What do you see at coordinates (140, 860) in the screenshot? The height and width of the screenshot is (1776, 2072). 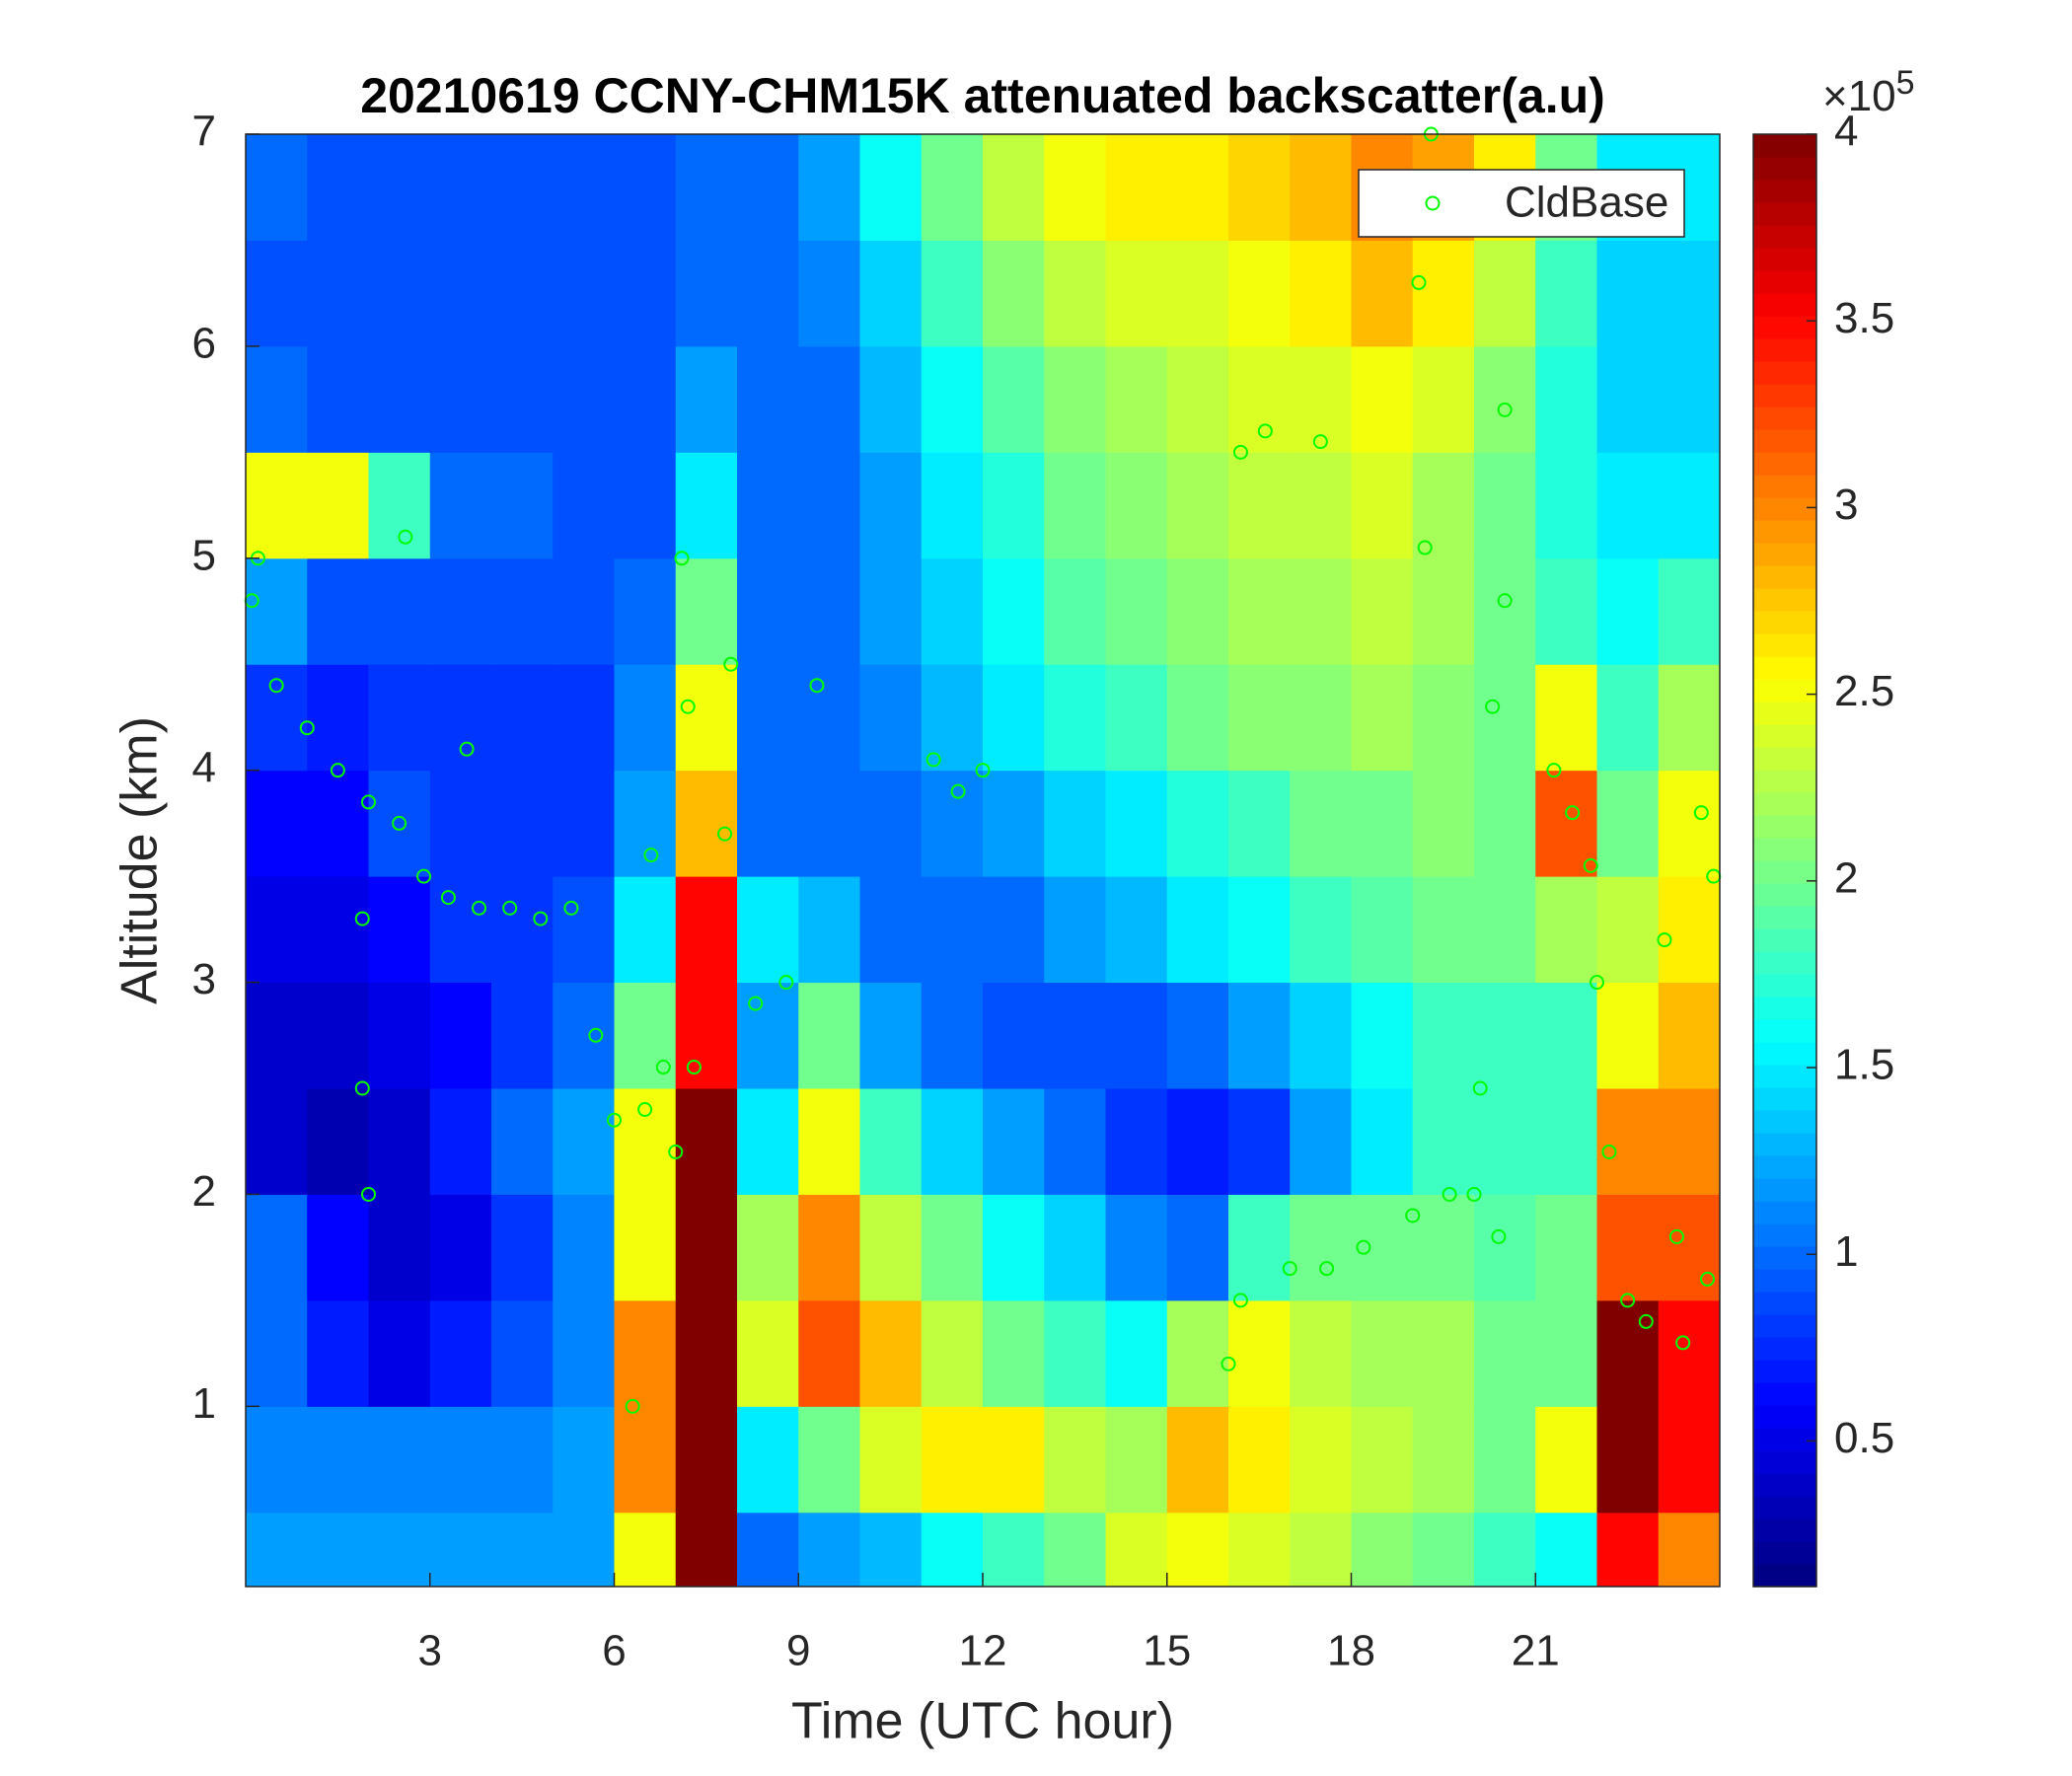 I see `y-axis-label: Altitude (km)` at bounding box center [140, 860].